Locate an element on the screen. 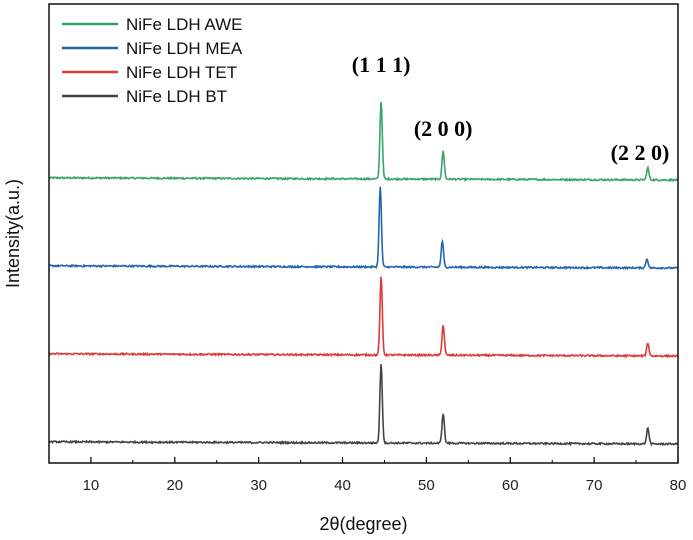 The height and width of the screenshot is (540, 693). x-tick-label: 40 is located at coordinates (342, 485).